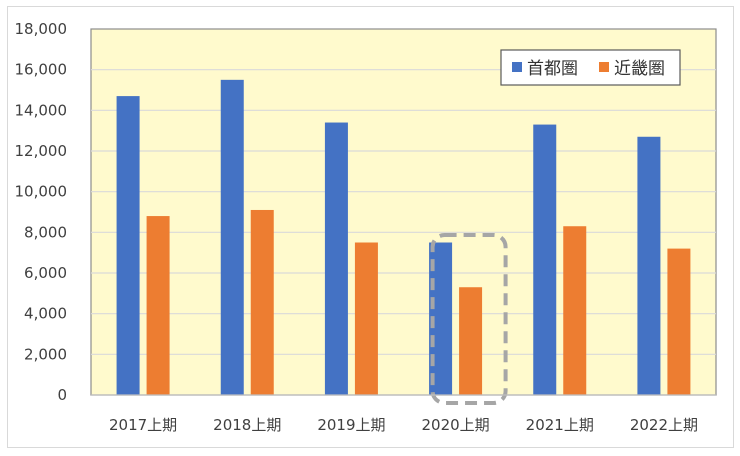 Image resolution: width=740 pixels, height=456 pixels. What do you see at coordinates (247, 425) in the screenshot?
I see `x-tick-label: 2018上期` at bounding box center [247, 425].